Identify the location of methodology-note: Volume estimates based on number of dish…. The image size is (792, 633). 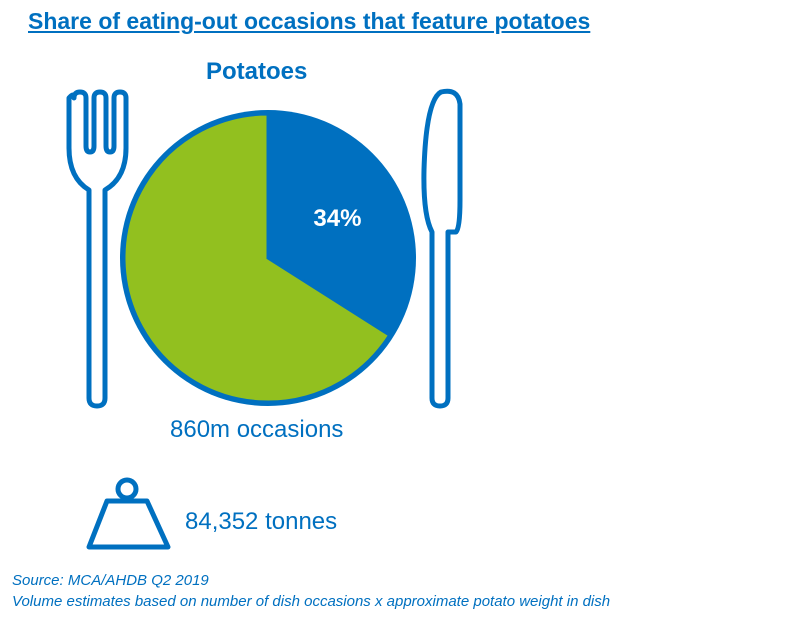
(311, 601).